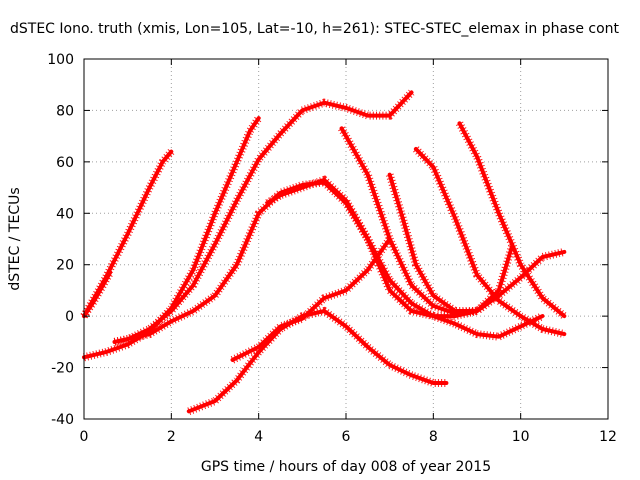 The height and width of the screenshot is (480, 640). Describe the element at coordinates (171, 437) in the screenshot. I see `x-tick-label: 2` at that location.